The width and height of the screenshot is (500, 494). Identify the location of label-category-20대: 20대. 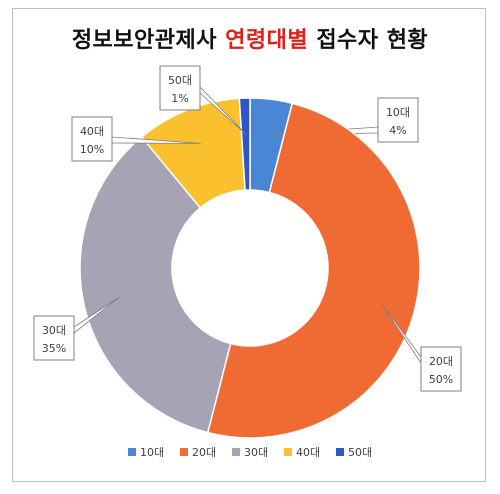
(441, 361).